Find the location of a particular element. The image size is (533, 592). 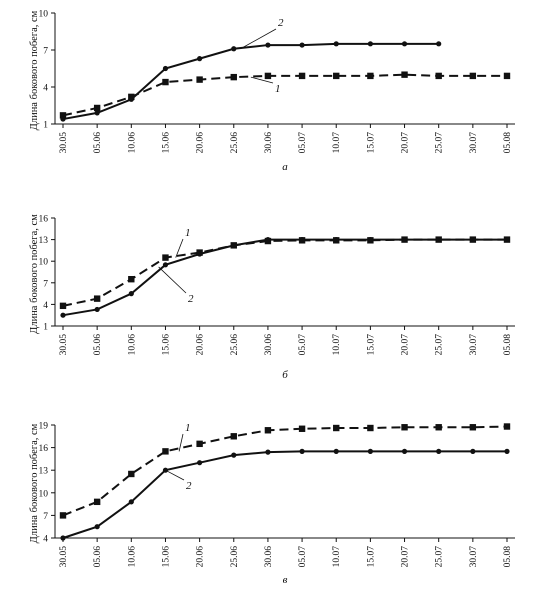

y-tick-label: 16 is located at coordinates (44, 220).